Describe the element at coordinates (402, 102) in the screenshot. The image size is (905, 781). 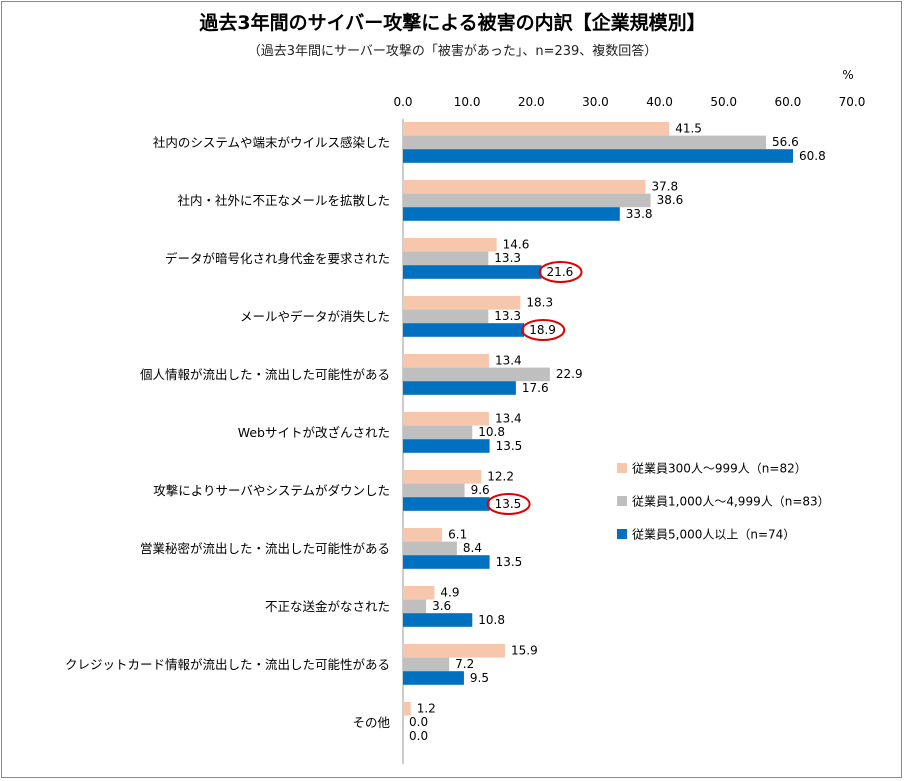
I see `x-tick-label: 0.0` at that location.